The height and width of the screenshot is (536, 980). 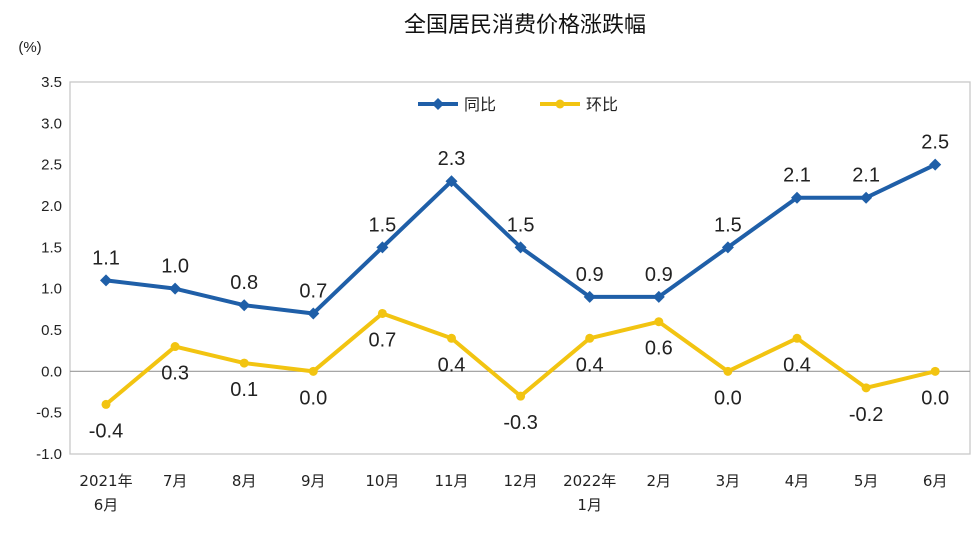 I want to click on x-tick-label: 10月, so click(x=382, y=481).